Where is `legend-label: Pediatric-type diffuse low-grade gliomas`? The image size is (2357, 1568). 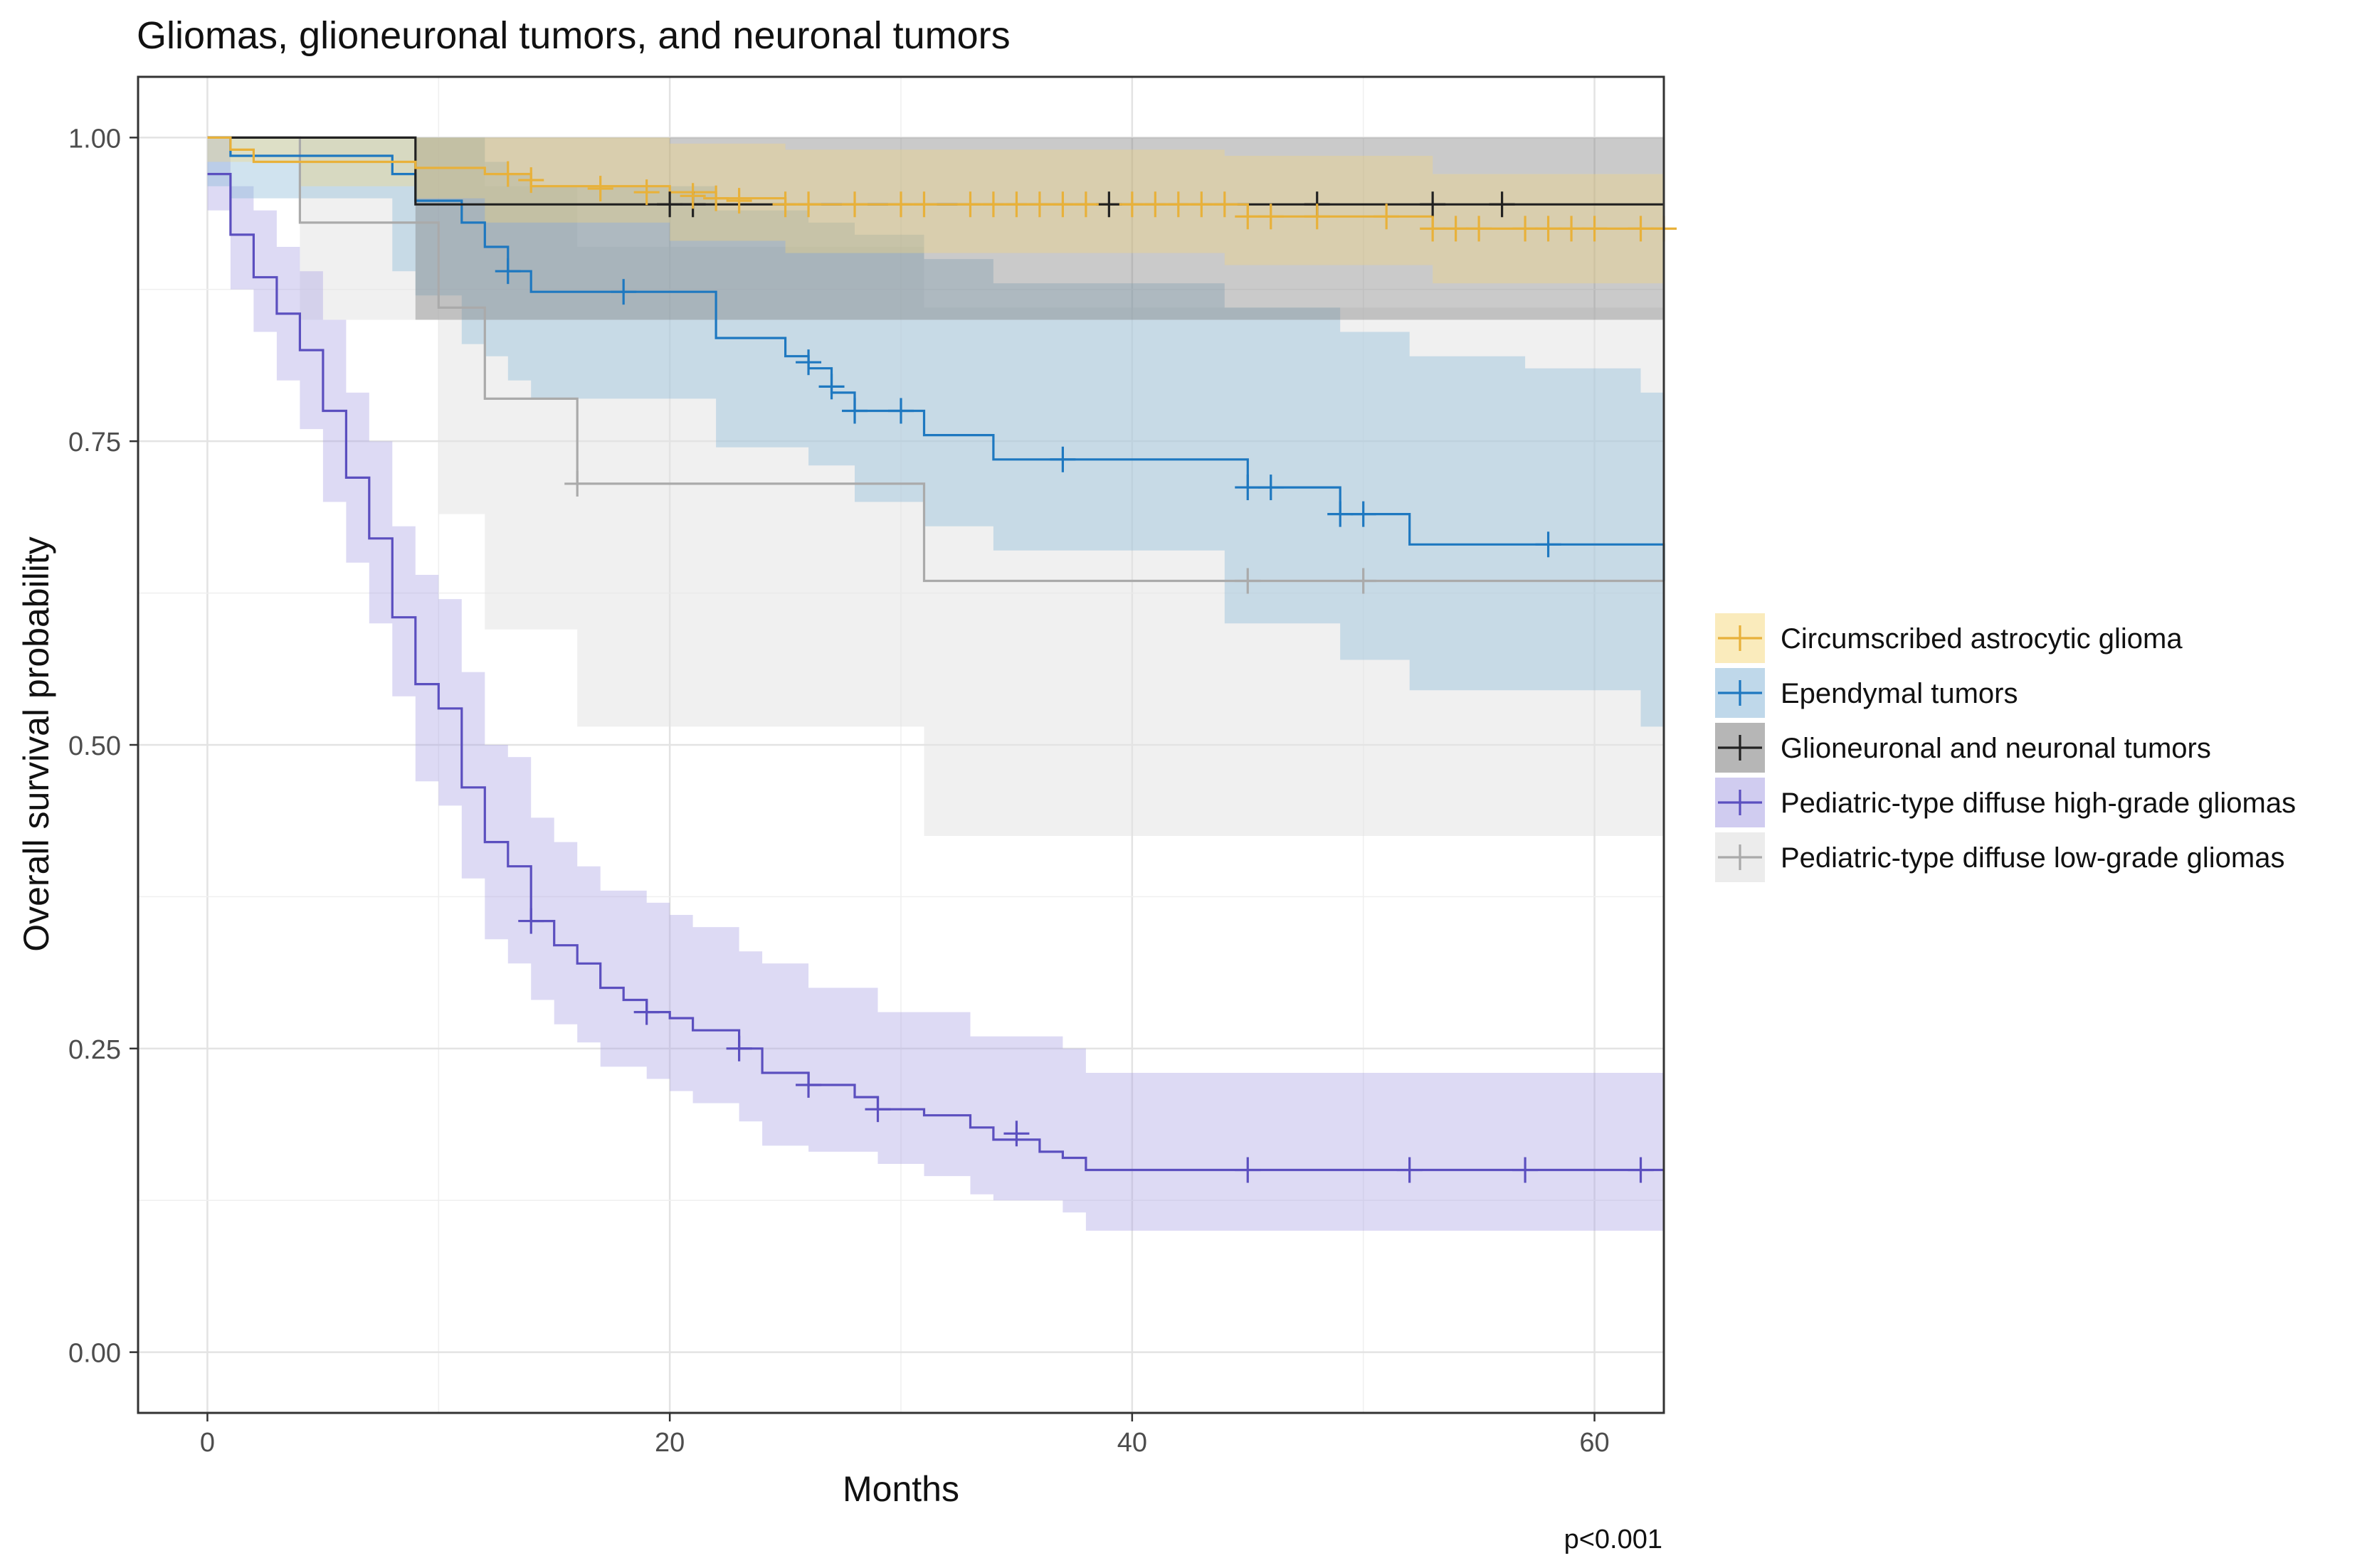 legend-label: Pediatric-type diffuse low-grade gliomas is located at coordinates (2033, 858).